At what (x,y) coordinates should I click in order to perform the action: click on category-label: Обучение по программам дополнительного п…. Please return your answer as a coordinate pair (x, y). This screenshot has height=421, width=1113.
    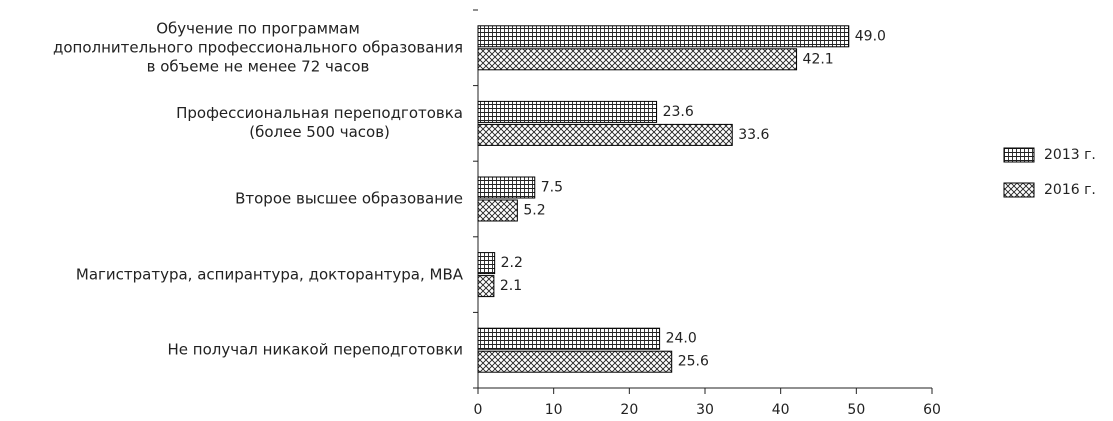
    Looking at the image, I should click on (257, 47).